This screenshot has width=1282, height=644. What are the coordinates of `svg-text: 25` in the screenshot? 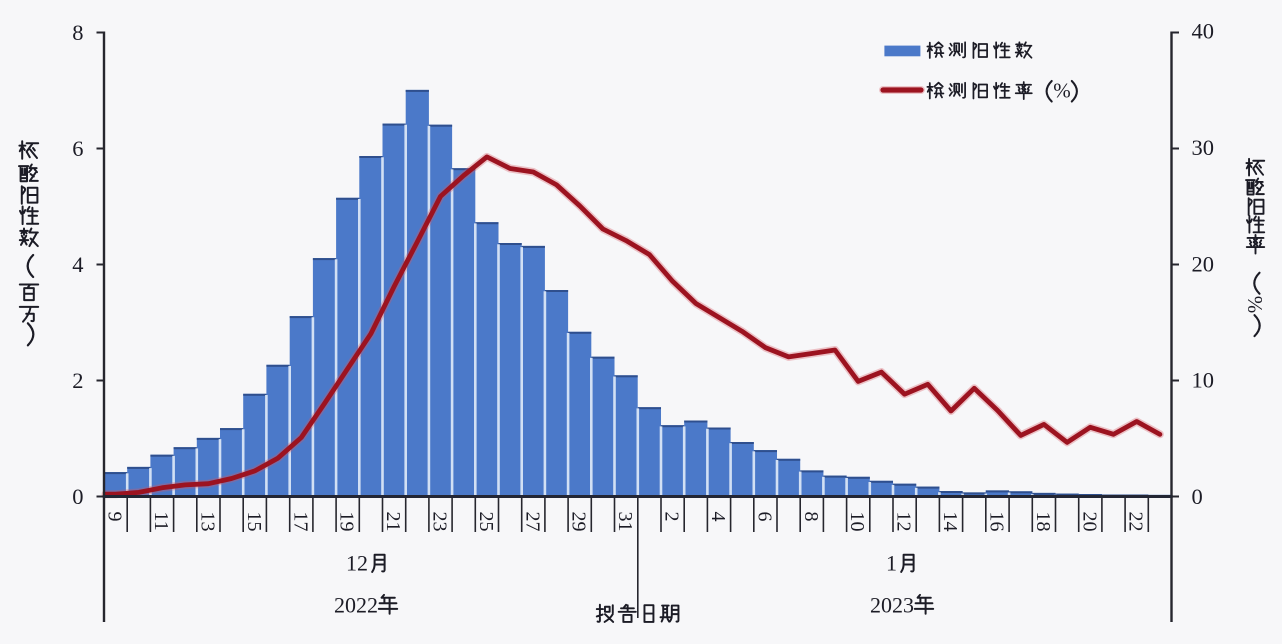 It's located at (486, 522).